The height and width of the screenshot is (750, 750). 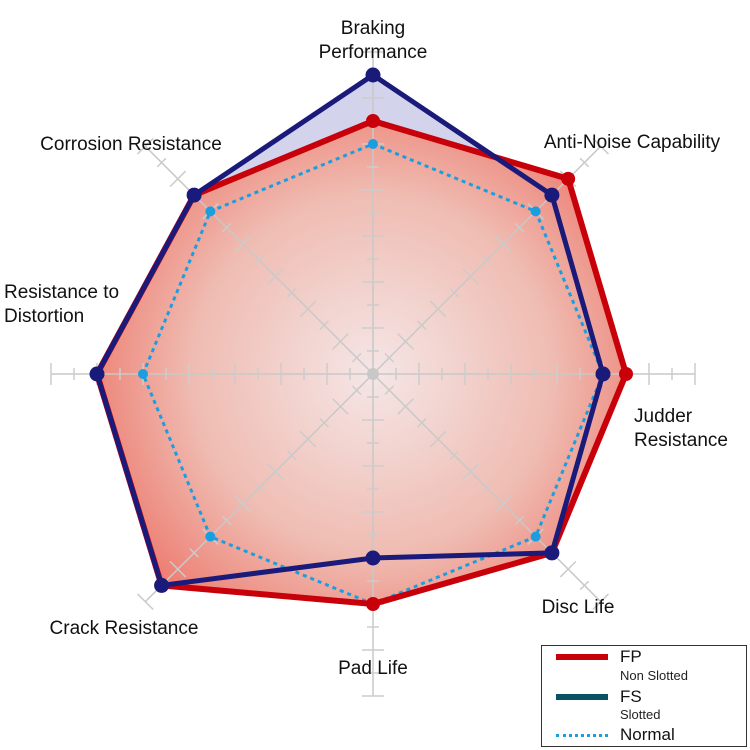 What do you see at coordinates (631, 656) in the screenshot?
I see `legend-label-fp: FP` at bounding box center [631, 656].